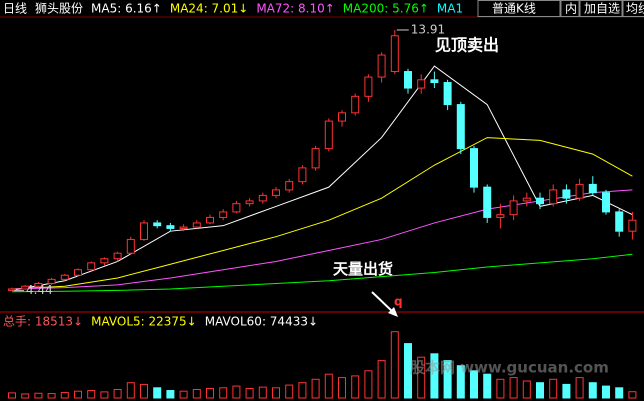 The height and width of the screenshot is (401, 644). What do you see at coordinates (398, 302) in the screenshot?
I see `annotation: q` at bounding box center [398, 302].